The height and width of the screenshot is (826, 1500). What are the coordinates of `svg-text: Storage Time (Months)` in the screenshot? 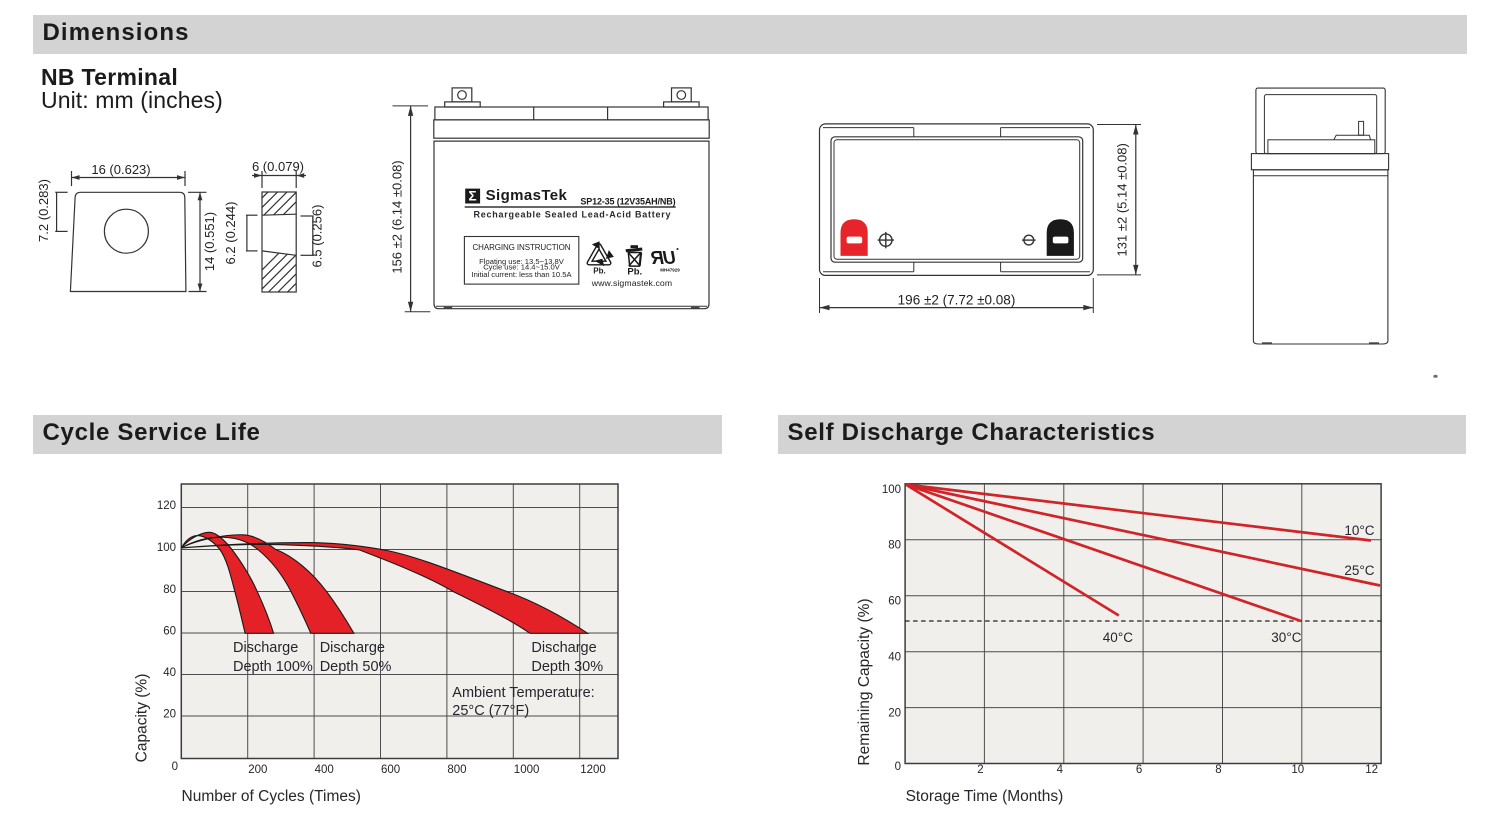 It's located at (985, 796).